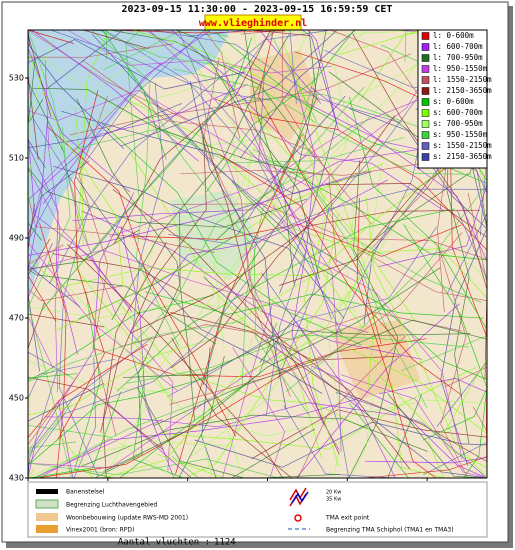 This screenshot has height=550, width=515. What do you see at coordinates (300, 497) in the screenshot?
I see `wind-icon` at bounding box center [300, 497].